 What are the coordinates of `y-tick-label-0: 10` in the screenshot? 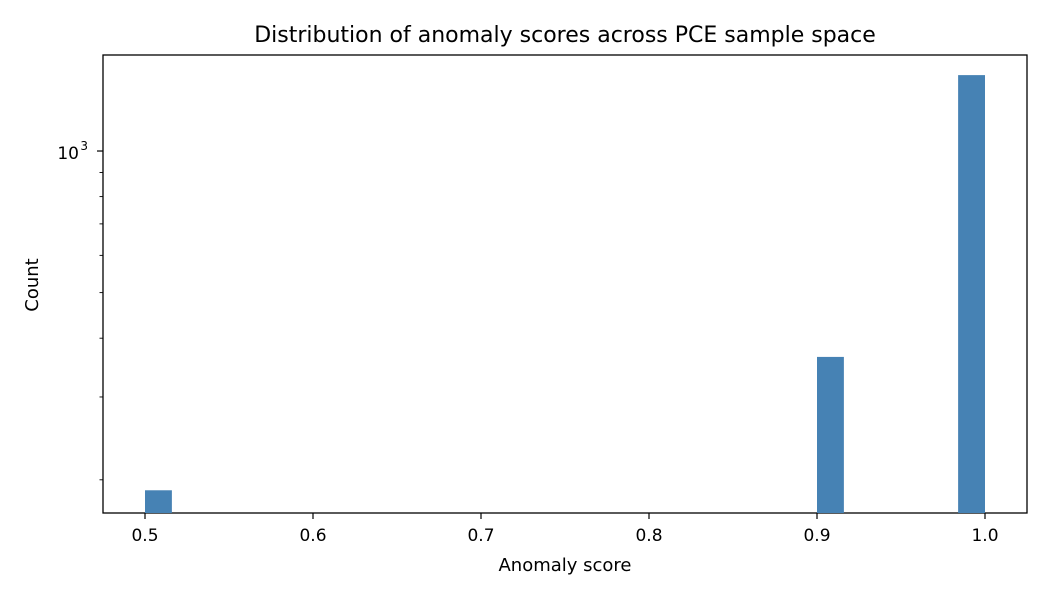 It's located at (68, 154).